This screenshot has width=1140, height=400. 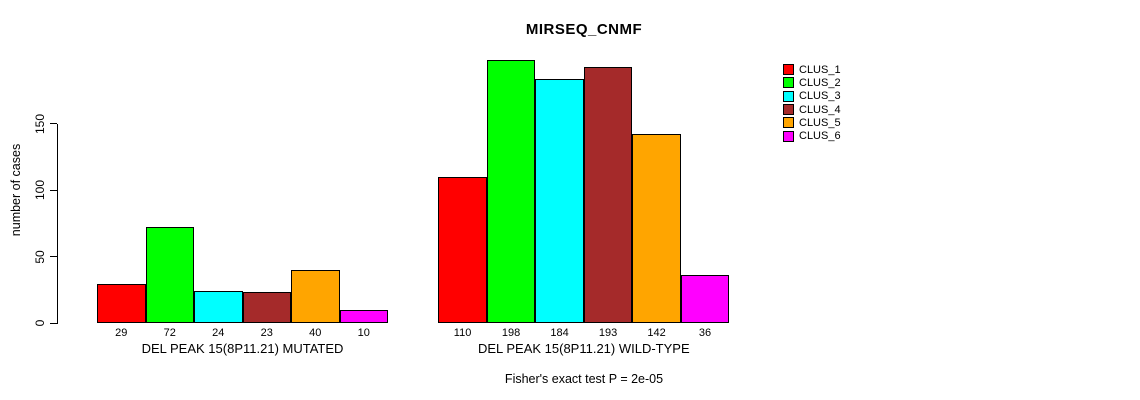 What do you see at coordinates (705, 333) in the screenshot?
I see `bar-value-label: 36` at bounding box center [705, 333].